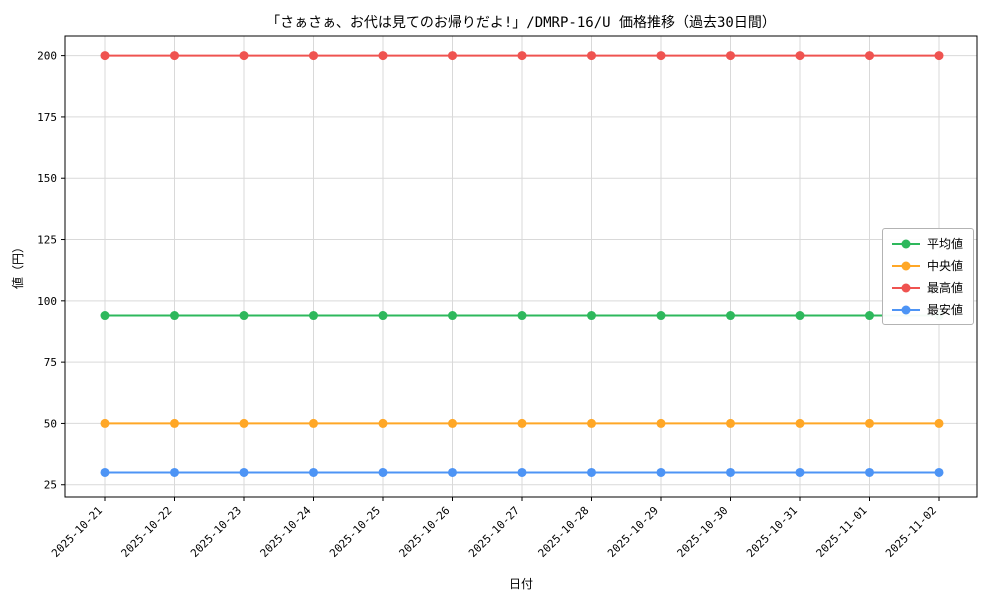  I want to click on legend-label: 最安値, so click(944, 310).